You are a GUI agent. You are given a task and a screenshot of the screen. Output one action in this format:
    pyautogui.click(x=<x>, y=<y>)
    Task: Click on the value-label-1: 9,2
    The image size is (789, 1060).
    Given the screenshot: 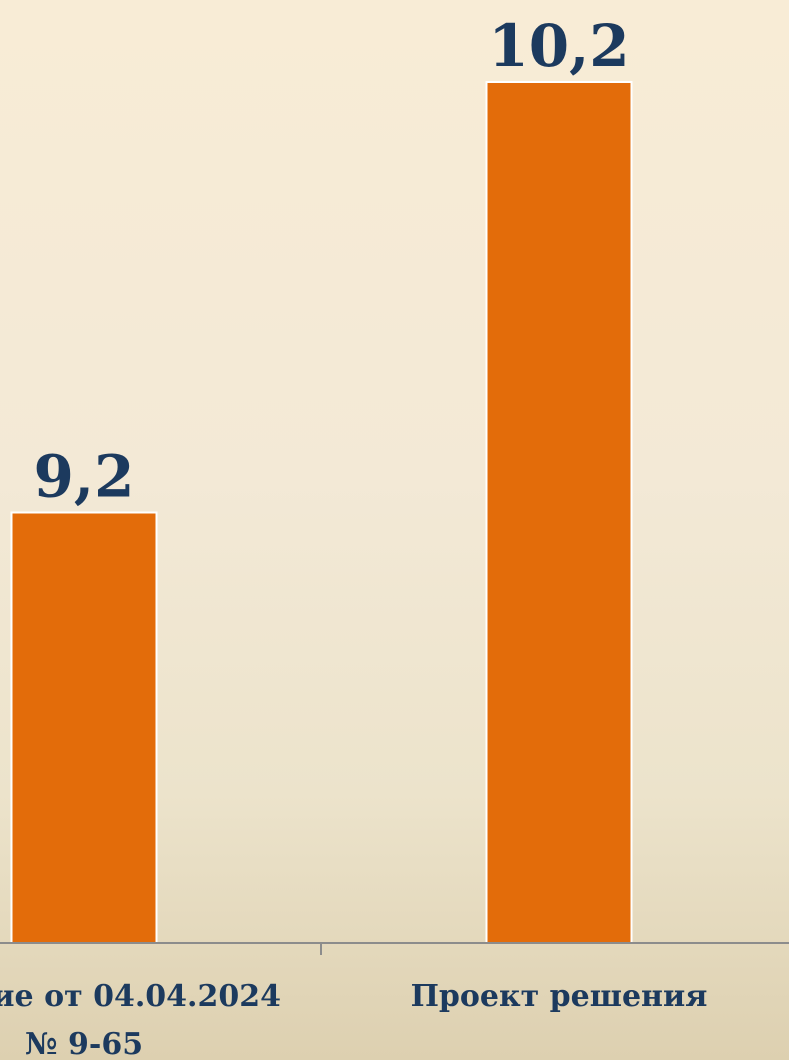 What is the action you would take?
    pyautogui.click(x=84, y=477)
    